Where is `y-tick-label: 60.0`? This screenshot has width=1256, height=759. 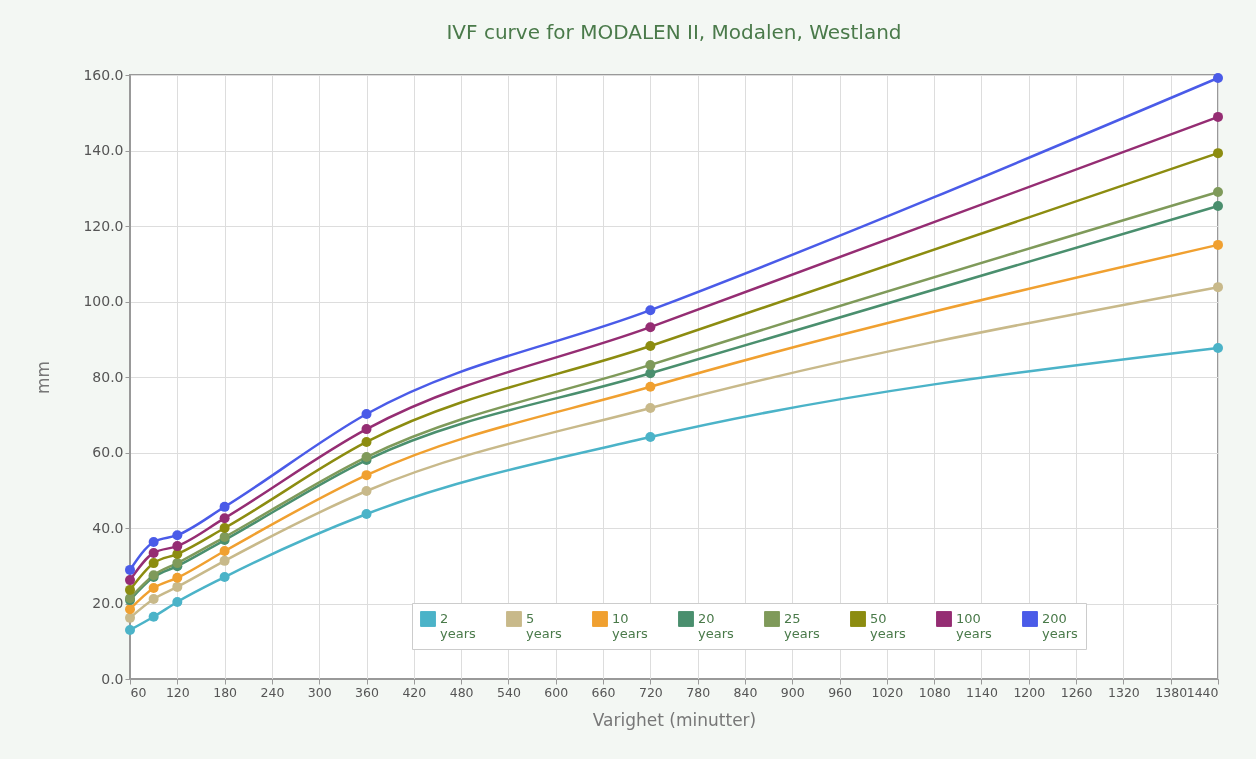
y-tick-label: 60.0 is located at coordinates (108, 452).